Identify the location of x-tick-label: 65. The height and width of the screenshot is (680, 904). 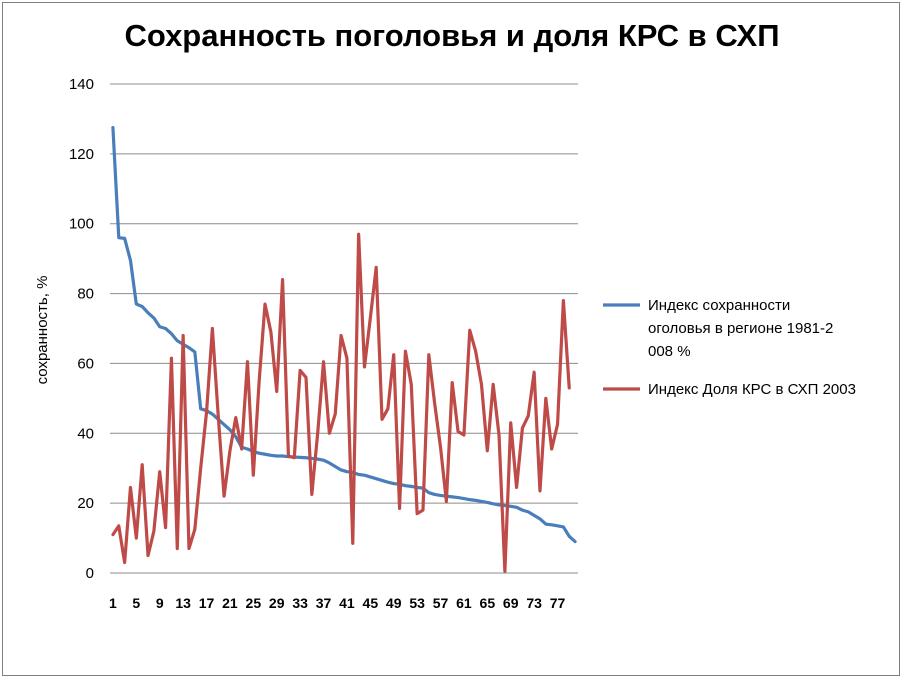
(488, 603).